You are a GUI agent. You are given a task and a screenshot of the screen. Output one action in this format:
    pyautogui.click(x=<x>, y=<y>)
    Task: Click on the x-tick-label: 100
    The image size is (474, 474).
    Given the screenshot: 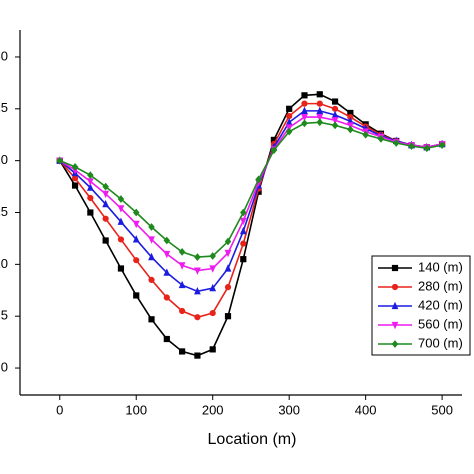 What is the action you would take?
    pyautogui.click(x=136, y=409)
    